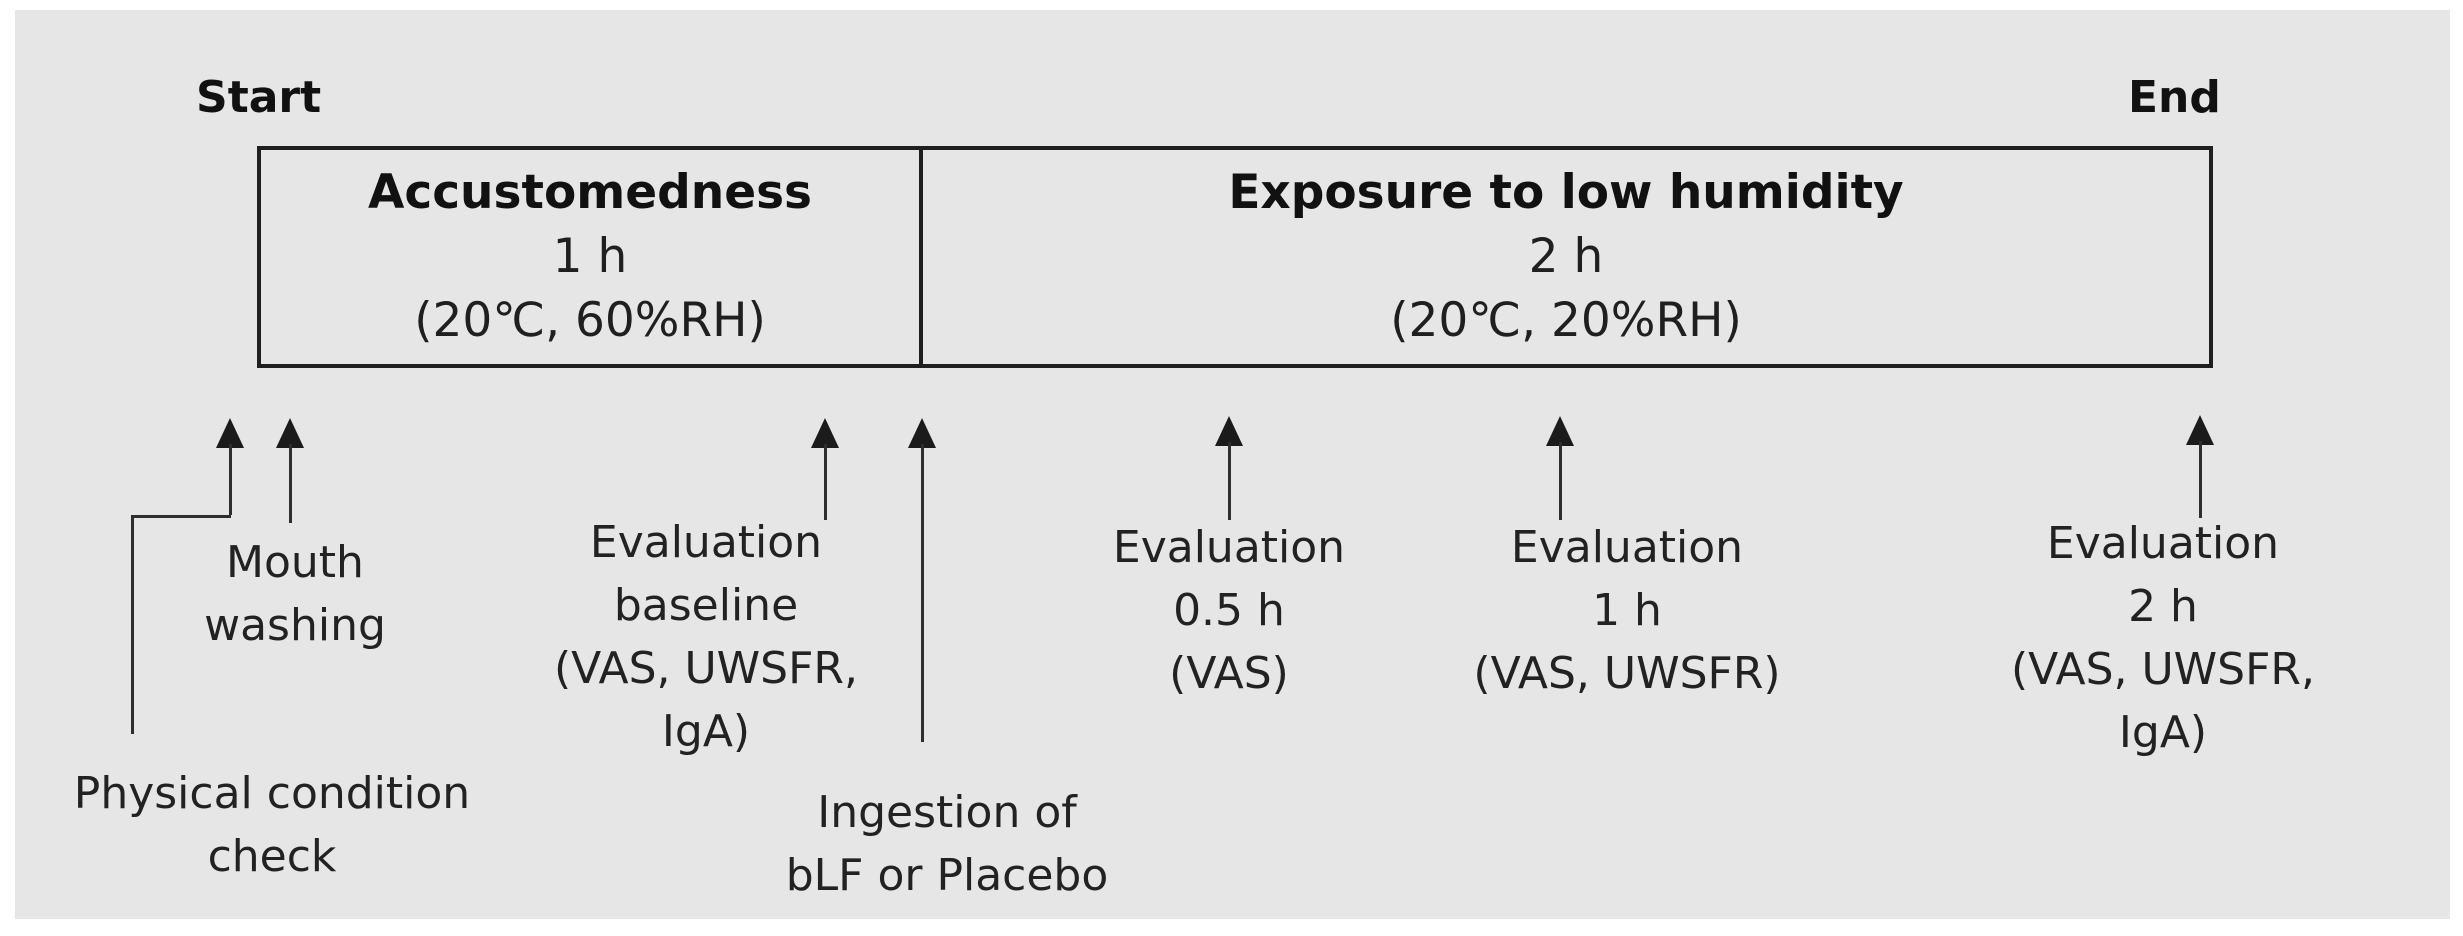  What do you see at coordinates (590, 320) in the screenshot?
I see `phase-condition: (20℃, 60%RH)` at bounding box center [590, 320].